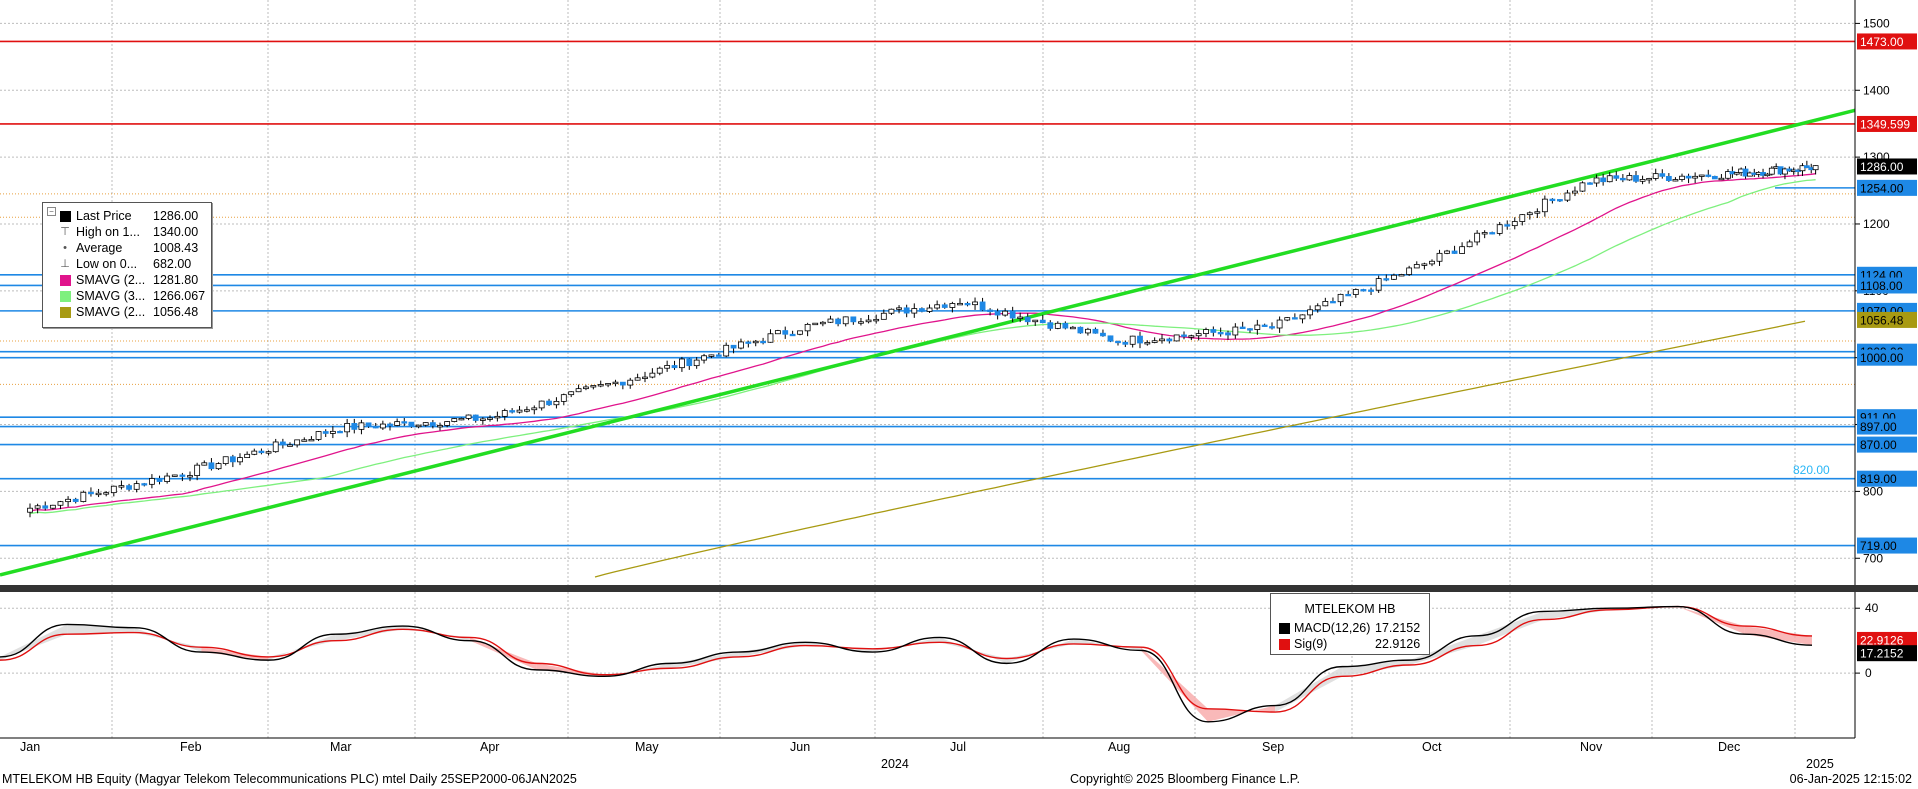 Image resolution: width=1918 pixels, height=789 pixels. Describe the element at coordinates (1873, 491) in the screenshot. I see `y-tick-label: 800` at that location.